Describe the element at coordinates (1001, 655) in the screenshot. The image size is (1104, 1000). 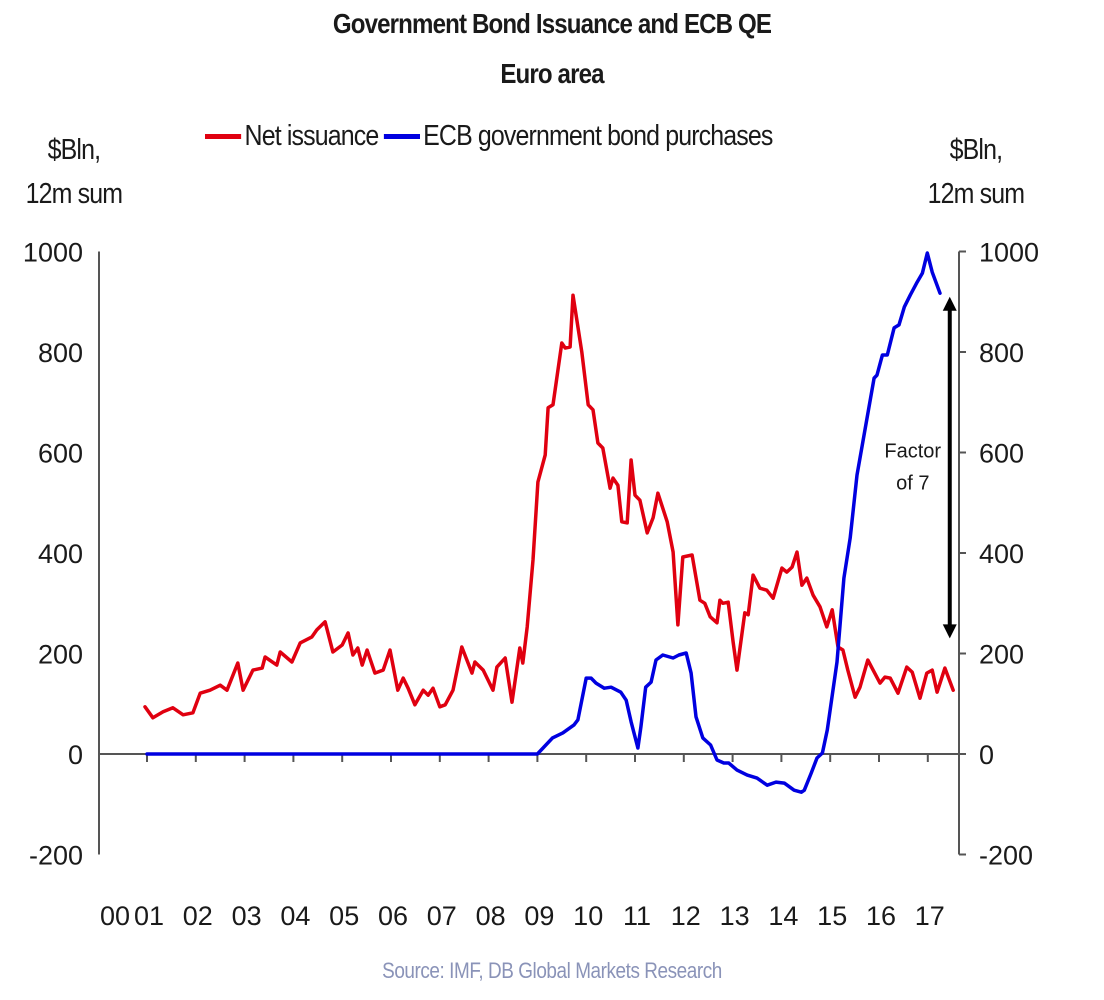
I see `right-y-tick-label: 200` at that location.